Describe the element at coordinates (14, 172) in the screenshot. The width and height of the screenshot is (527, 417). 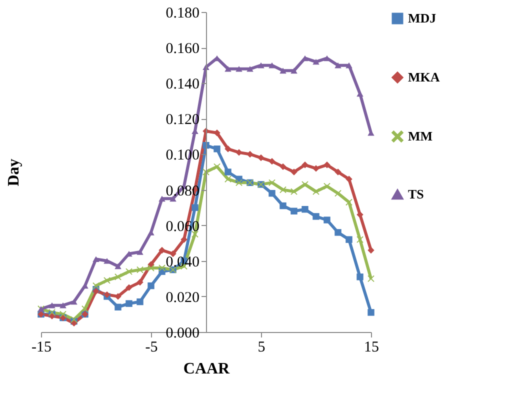
I see `y-axis-title: Day` at that location.